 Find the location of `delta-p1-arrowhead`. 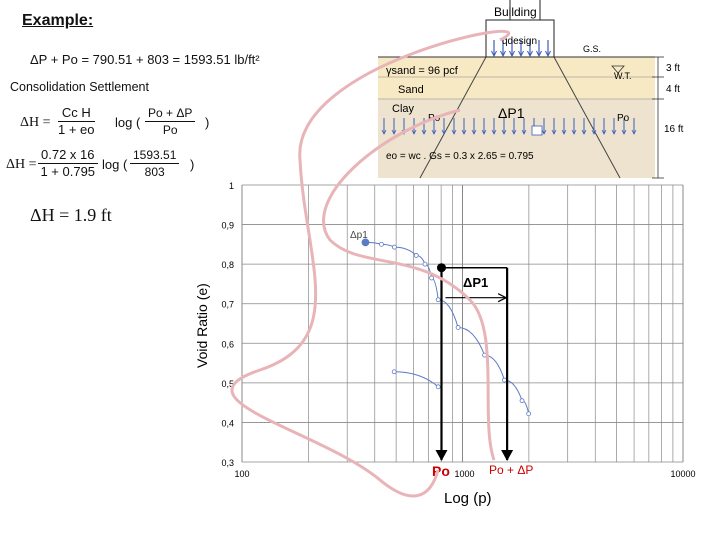

delta-p1-arrowhead is located at coordinates (502, 298).